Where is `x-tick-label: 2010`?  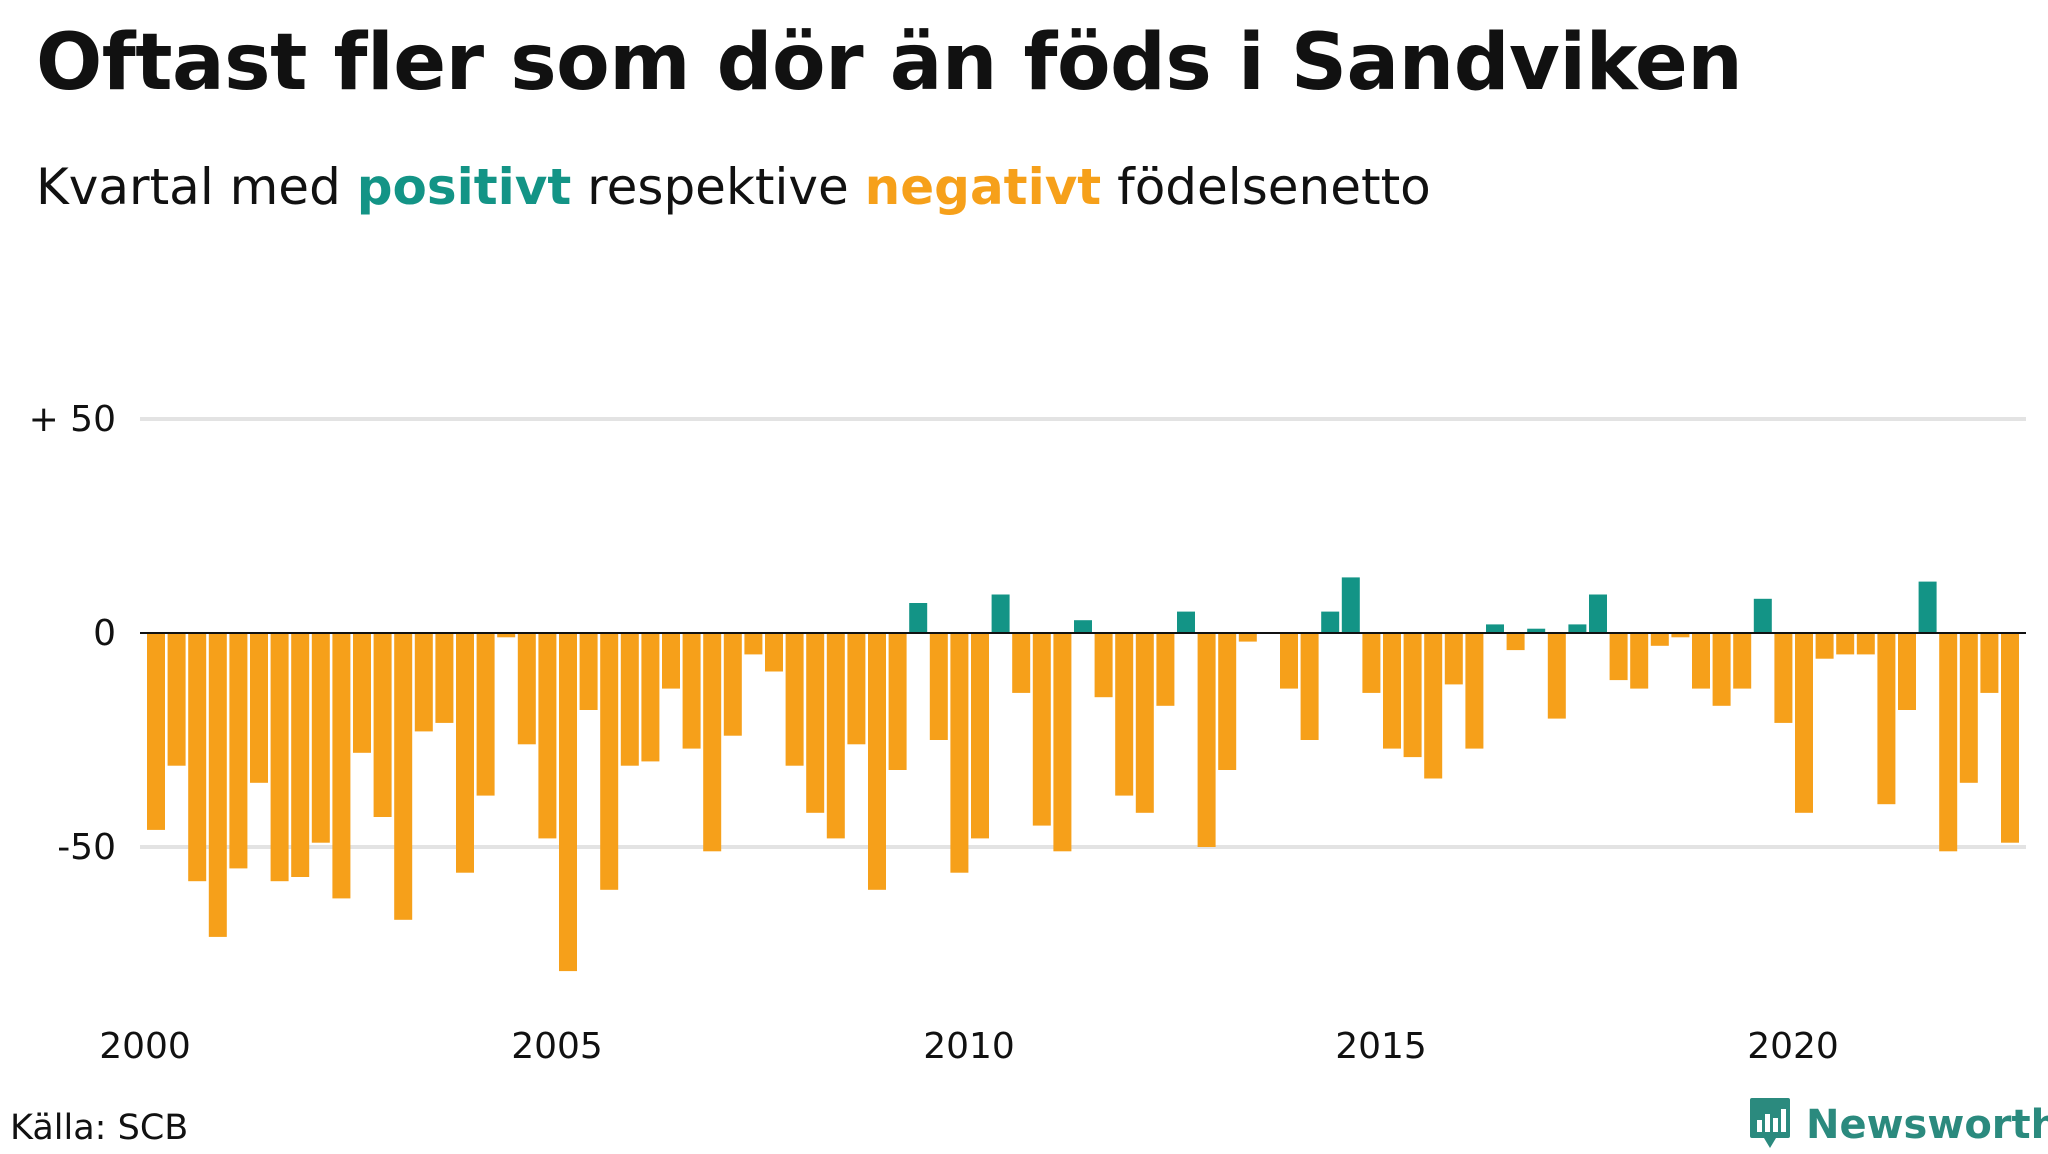
x-tick-label: 2010 is located at coordinates (969, 1046).